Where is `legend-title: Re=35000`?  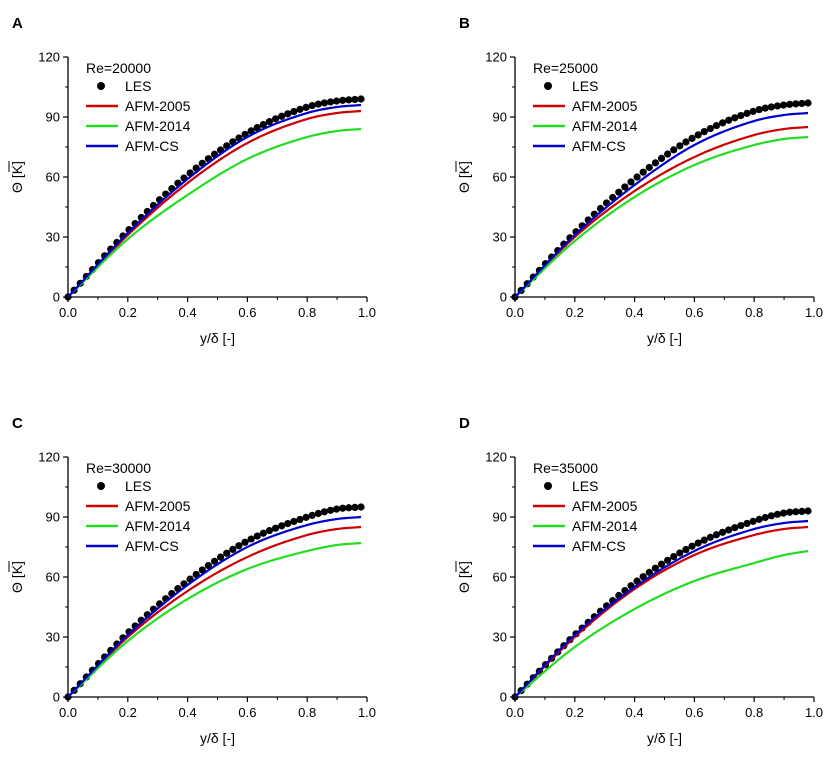
legend-title: Re=35000 is located at coordinates (565, 468).